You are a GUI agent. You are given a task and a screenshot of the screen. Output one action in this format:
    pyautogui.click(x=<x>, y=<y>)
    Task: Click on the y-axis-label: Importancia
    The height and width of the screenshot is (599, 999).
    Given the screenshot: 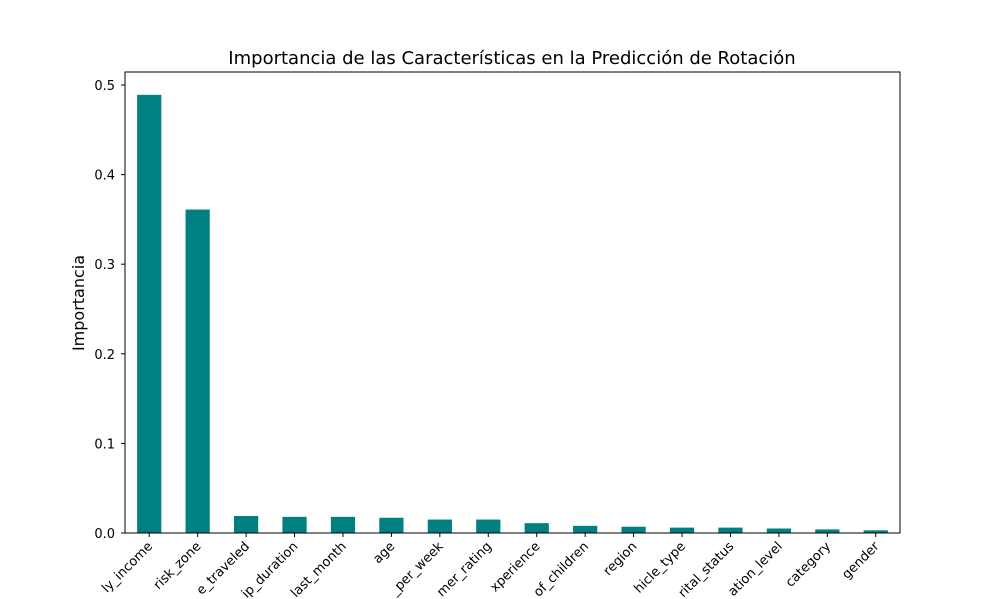 What is the action you would take?
    pyautogui.click(x=78, y=303)
    